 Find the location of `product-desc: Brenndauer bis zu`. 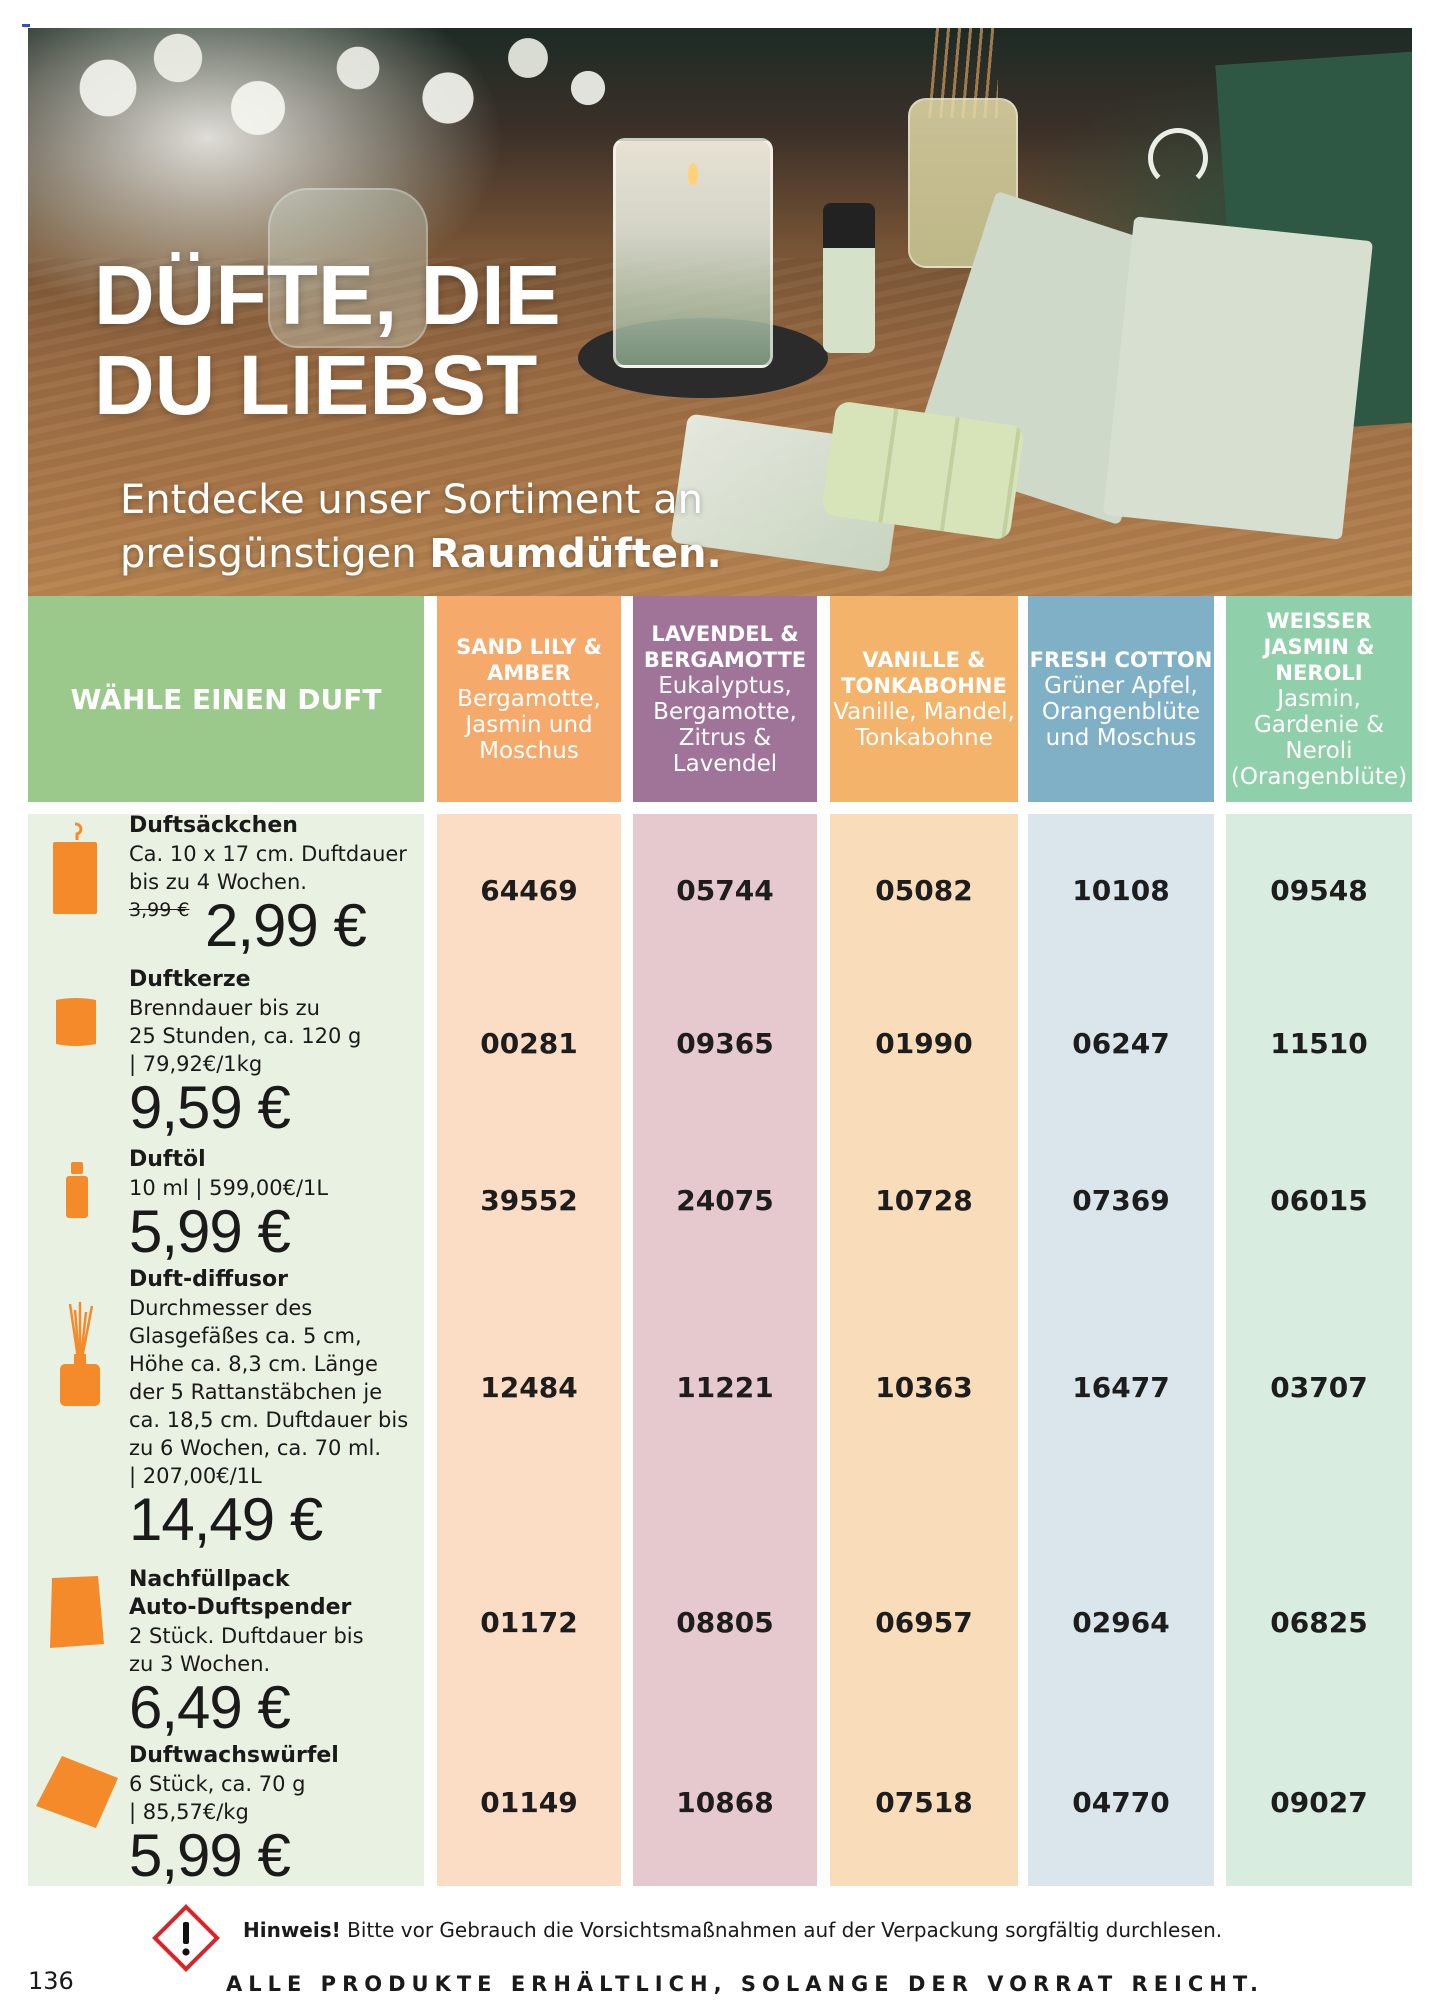

product-desc: Brenndauer bis zu is located at coordinates (224, 1008).